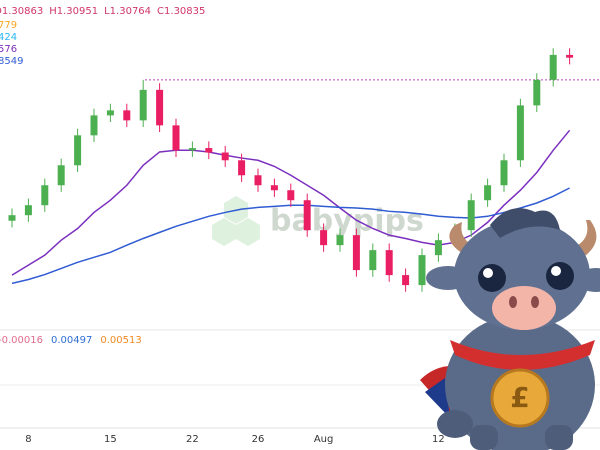 This screenshot has height=450, width=600. Describe the element at coordinates (11, 61) in the screenshot. I see `indicator-value: 8549` at that location.